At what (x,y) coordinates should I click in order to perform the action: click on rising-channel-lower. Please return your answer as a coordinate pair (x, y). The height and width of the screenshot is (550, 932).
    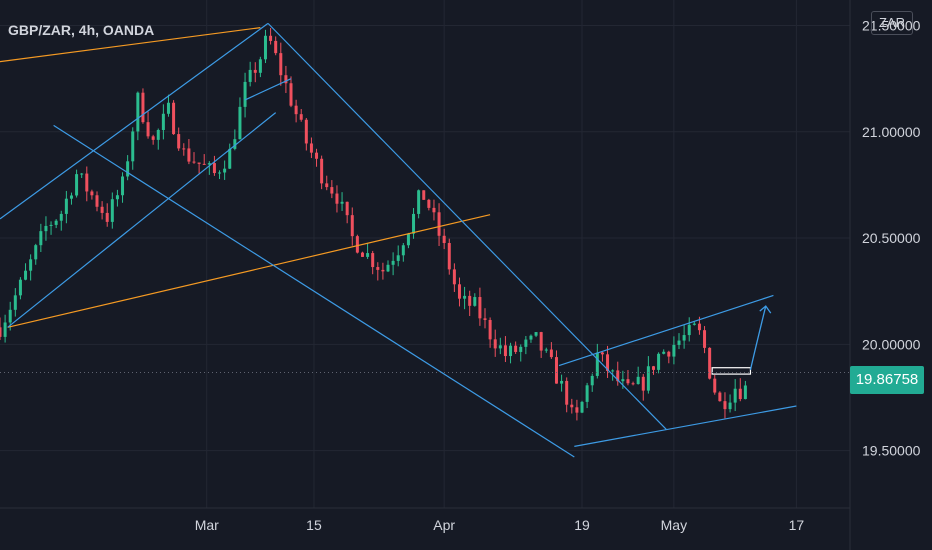
    Looking at the image, I should click on (142, 220).